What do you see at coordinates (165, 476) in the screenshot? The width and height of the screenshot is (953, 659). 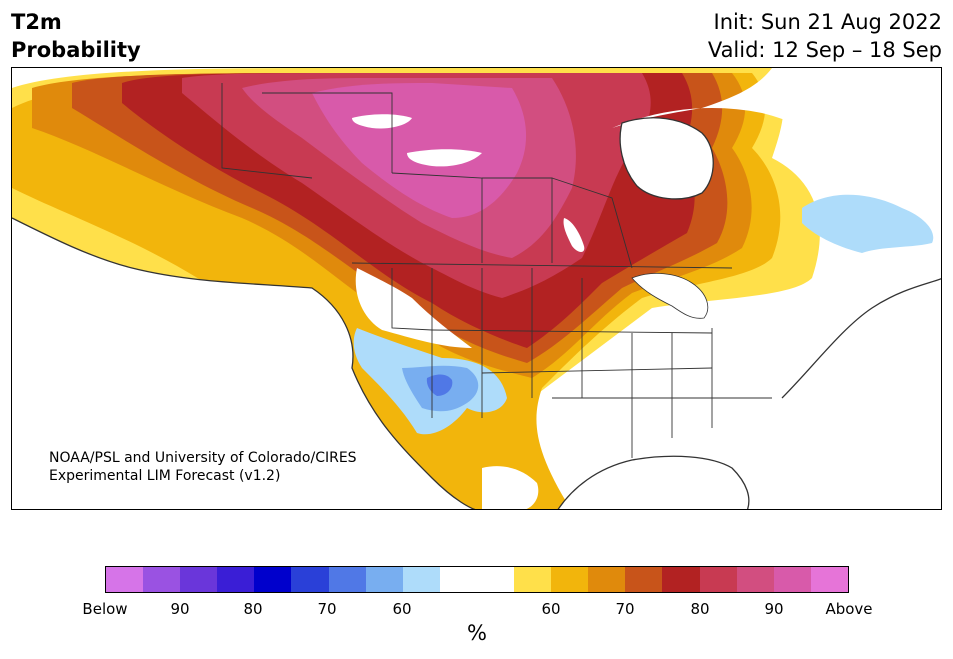 I see `credit-line-2: Experimental LIM Forecast (v1.2)` at bounding box center [165, 476].